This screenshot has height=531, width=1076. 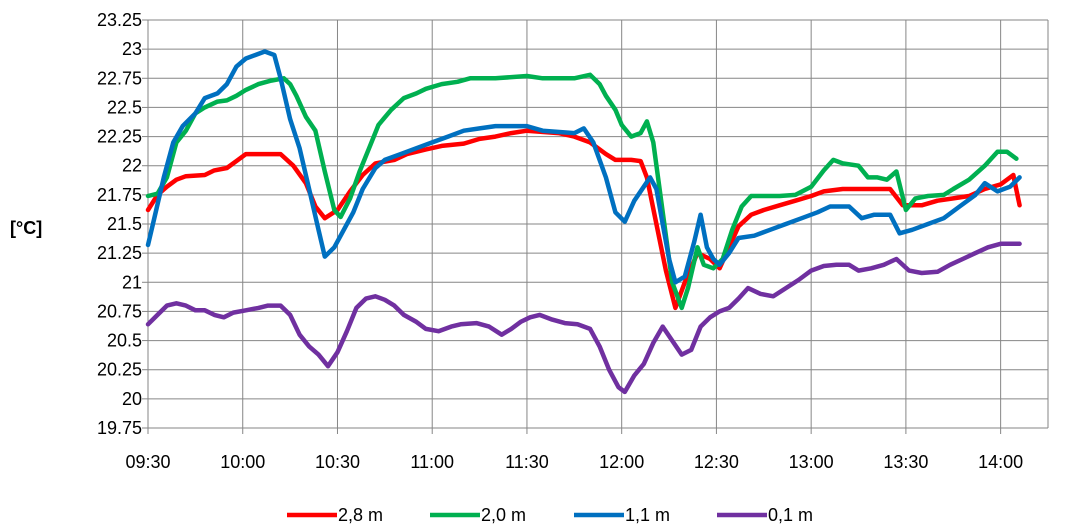 What do you see at coordinates (1000, 462) in the screenshot?
I see `x-tick-label: 14:00` at bounding box center [1000, 462].